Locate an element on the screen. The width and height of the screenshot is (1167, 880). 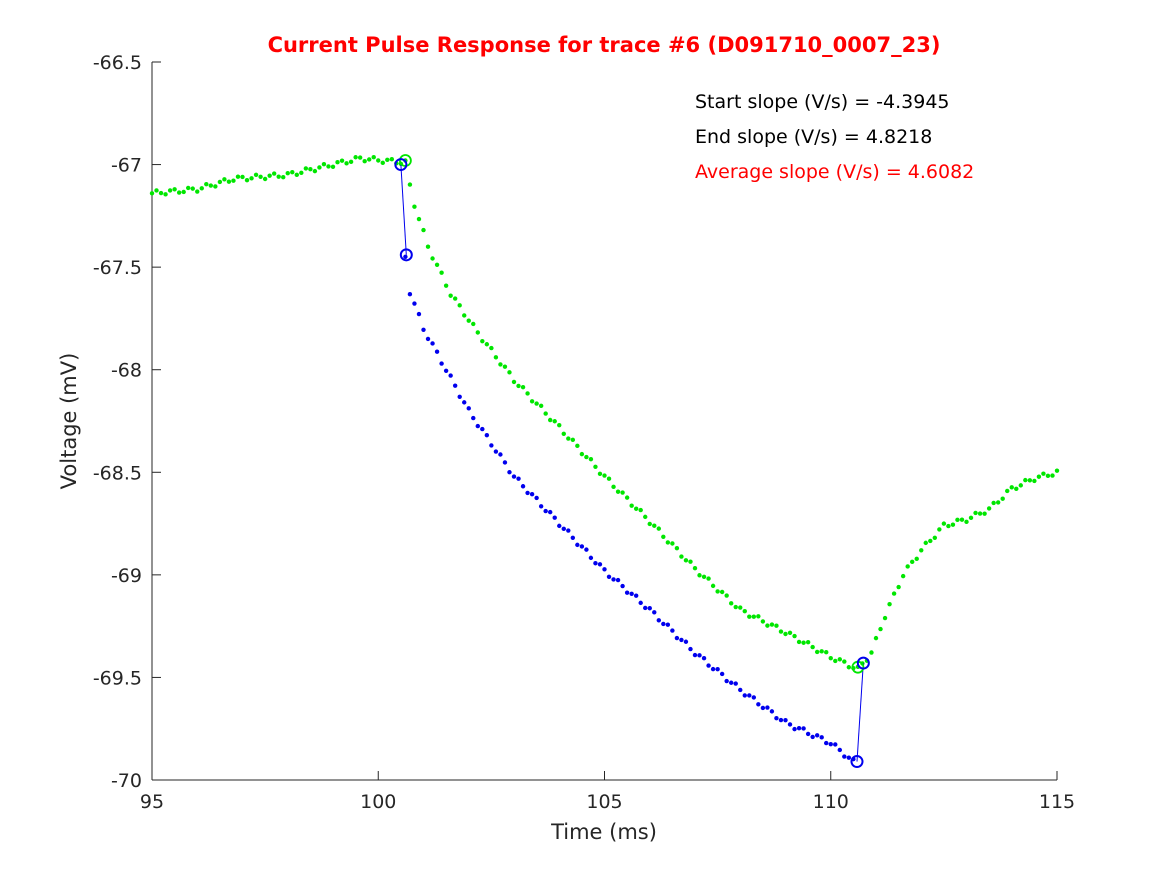
x-tick-label: 100 is located at coordinates (378, 802).